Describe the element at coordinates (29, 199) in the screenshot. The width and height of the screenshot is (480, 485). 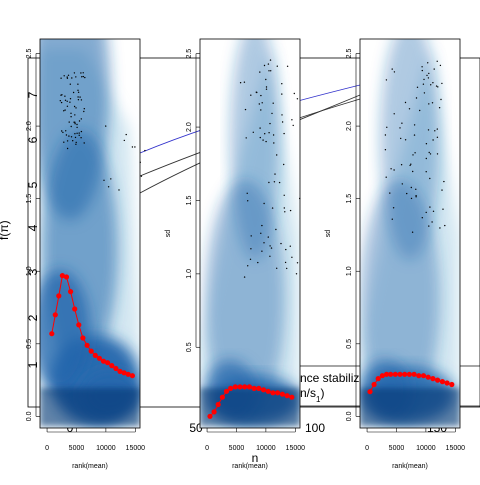
I see `y-tick-label: 1.5` at that location.